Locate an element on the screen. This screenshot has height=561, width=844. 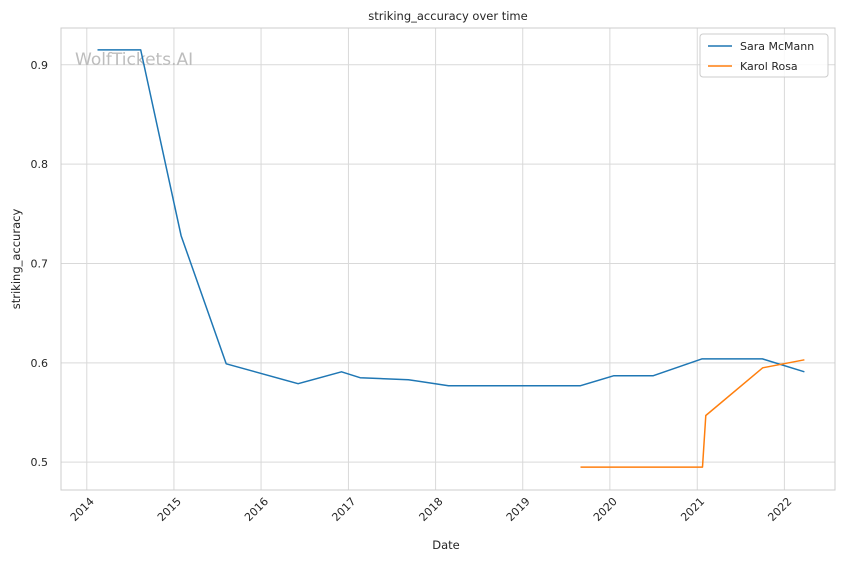
x-tick-label: 2016 is located at coordinates (256, 509).